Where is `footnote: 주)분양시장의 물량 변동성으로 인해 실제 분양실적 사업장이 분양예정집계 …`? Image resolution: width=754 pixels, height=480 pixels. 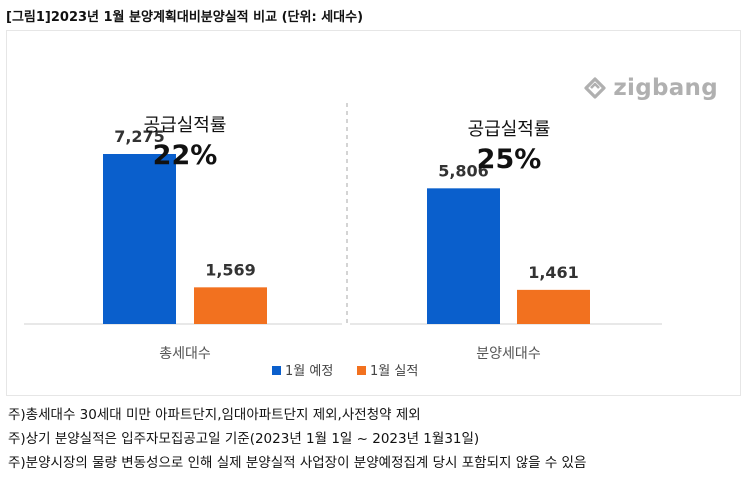
footnote: 주)분양시장의 물량 변동성으로 인해 실제 분양실적 사업장이 분양예정집계 … is located at coordinates (297, 463).